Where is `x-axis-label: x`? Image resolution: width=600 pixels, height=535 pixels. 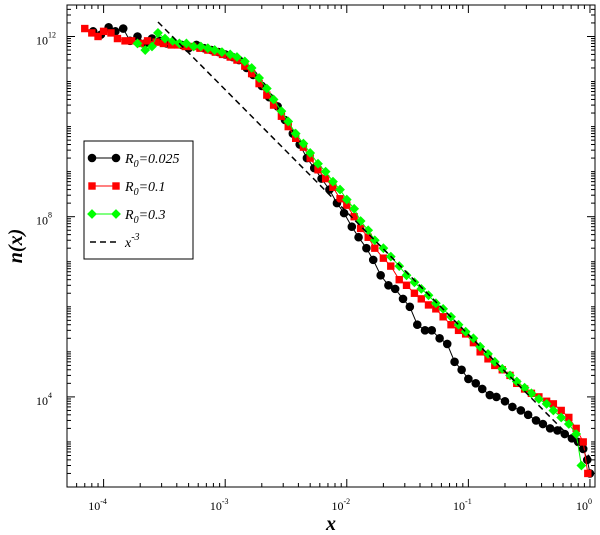 x-axis-label: x is located at coordinates (330, 524).